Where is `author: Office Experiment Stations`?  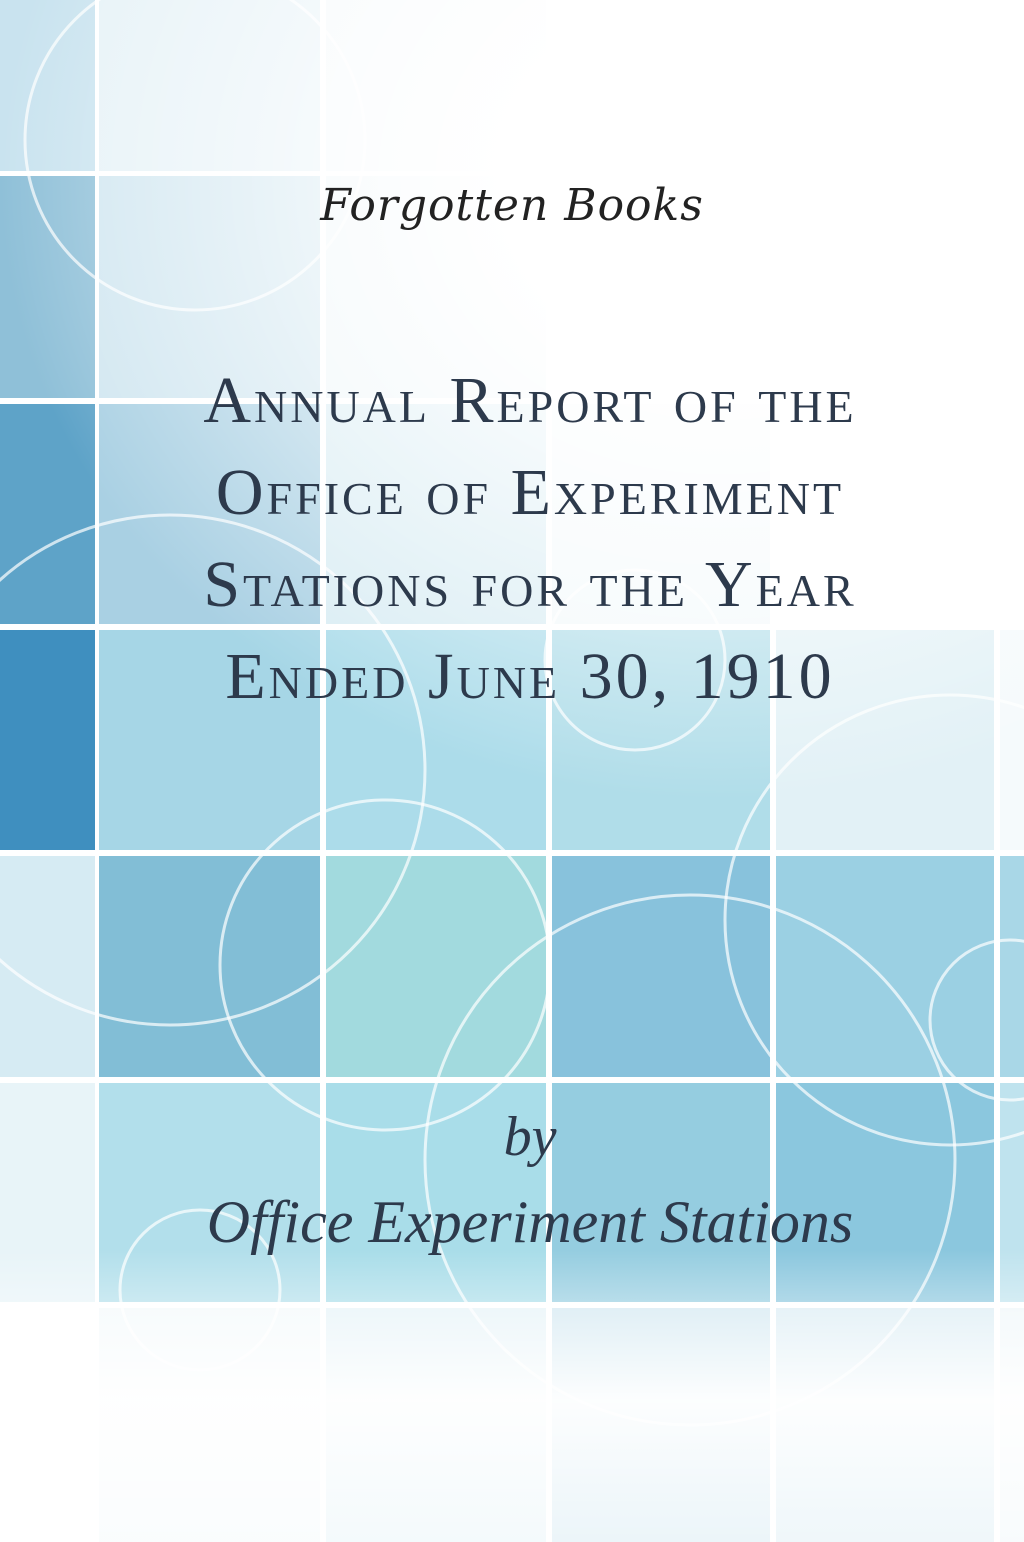 author: Office Experiment Stations is located at coordinates (530, 1222).